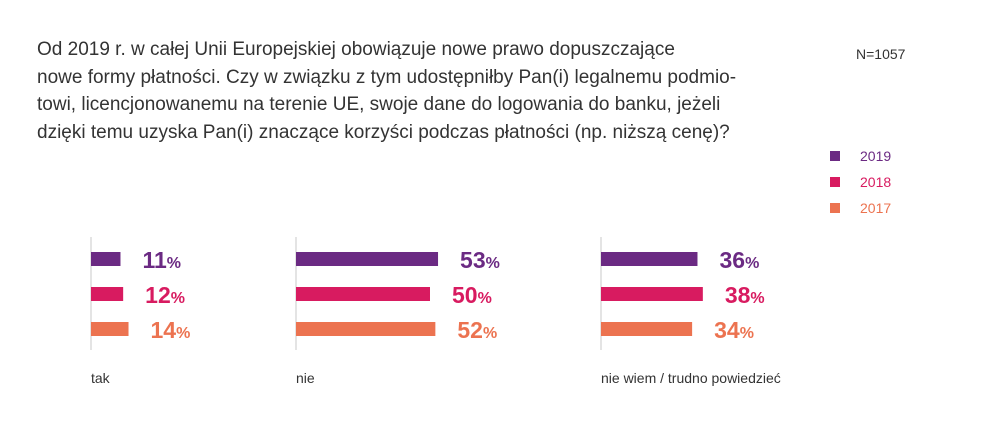 This screenshot has width=1000, height=430. I want to click on value-label-2018-0: 12%, so click(165, 295).